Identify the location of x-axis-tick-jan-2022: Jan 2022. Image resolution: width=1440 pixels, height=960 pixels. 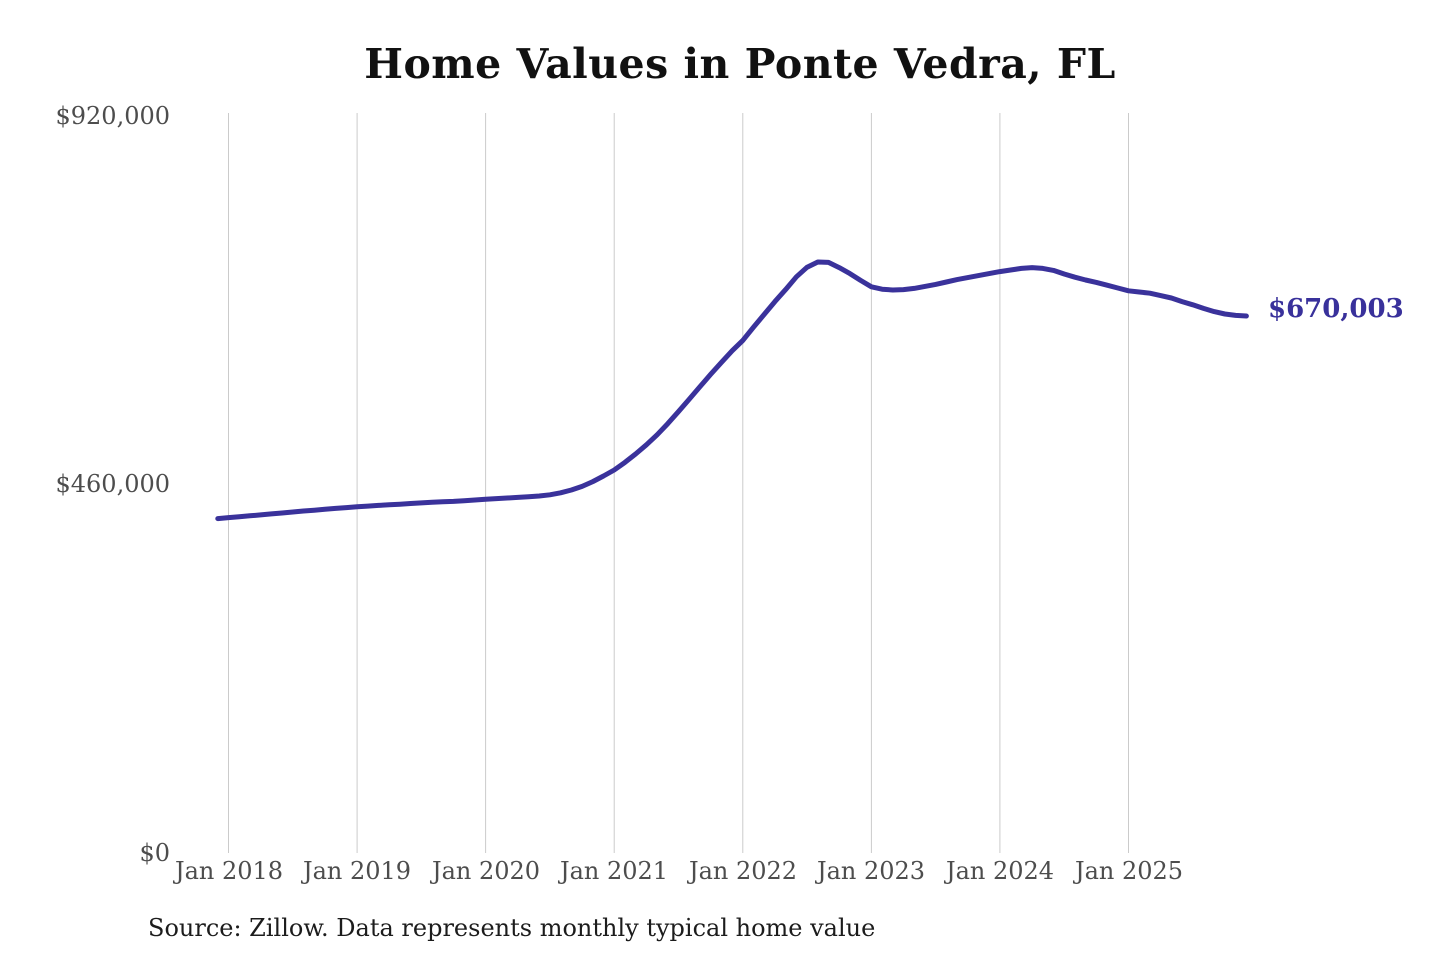
(743, 871).